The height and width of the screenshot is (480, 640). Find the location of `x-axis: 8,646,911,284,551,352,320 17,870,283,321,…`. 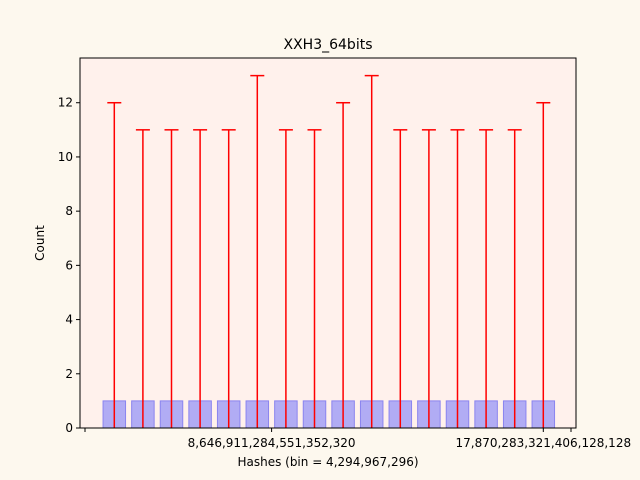

x-axis: 8,646,911,284,551,352,320 17,870,283,321,… is located at coordinates (358, 439).